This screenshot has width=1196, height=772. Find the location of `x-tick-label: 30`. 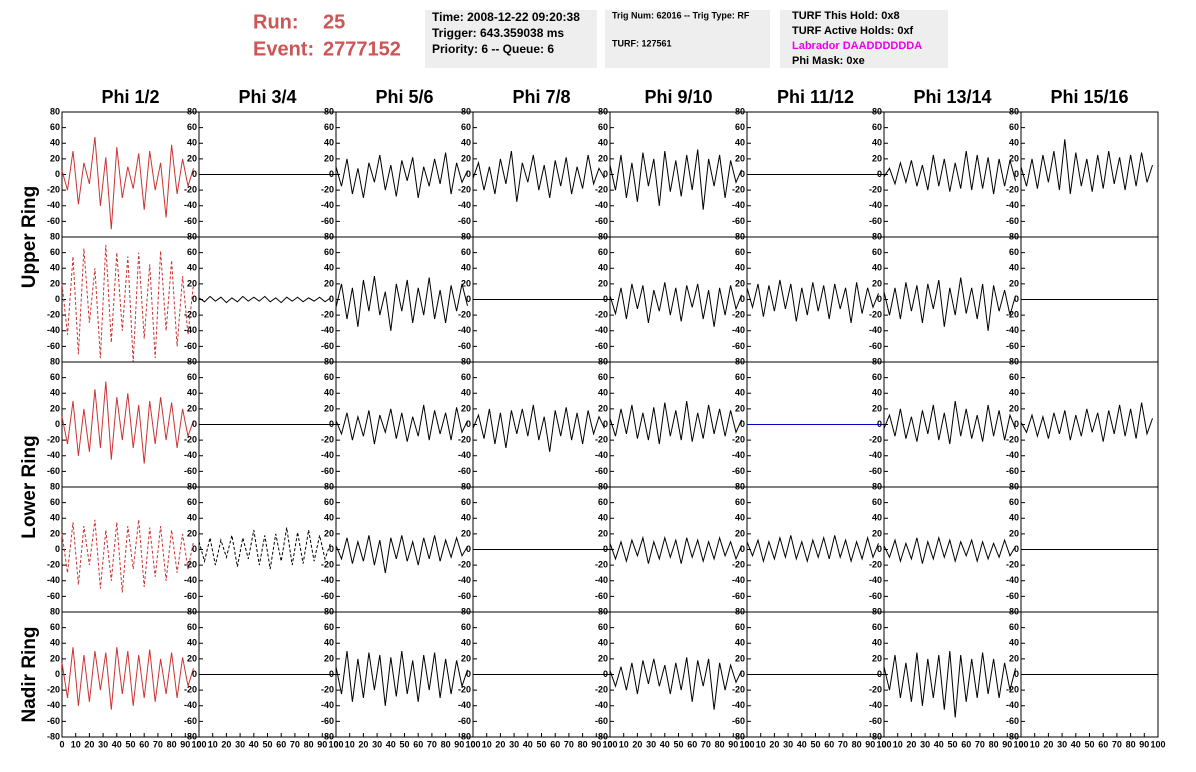

x-tick-label: 30 is located at coordinates (788, 744).